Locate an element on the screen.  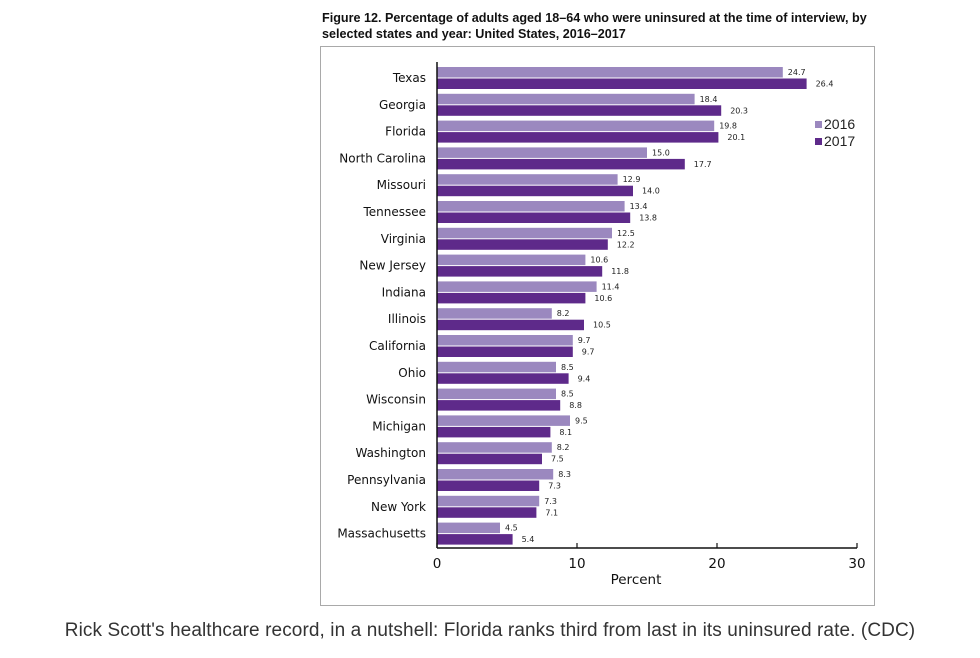
value-label: 8.3 is located at coordinates (564, 474).